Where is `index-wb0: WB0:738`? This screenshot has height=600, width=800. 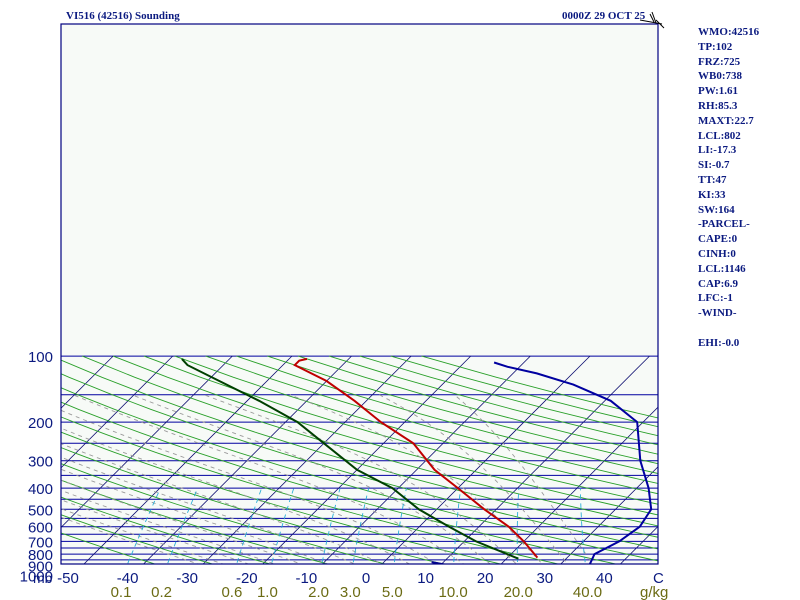 index-wb0: WB0:738 is located at coordinates (720, 76).